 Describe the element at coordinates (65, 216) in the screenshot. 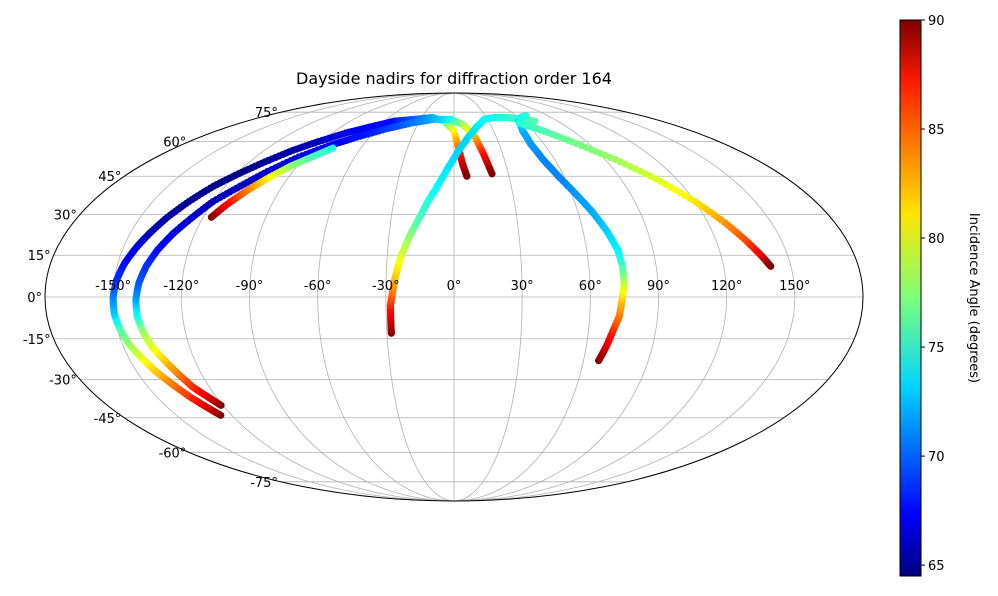

I see `lat-tick-label: 30°` at that location.